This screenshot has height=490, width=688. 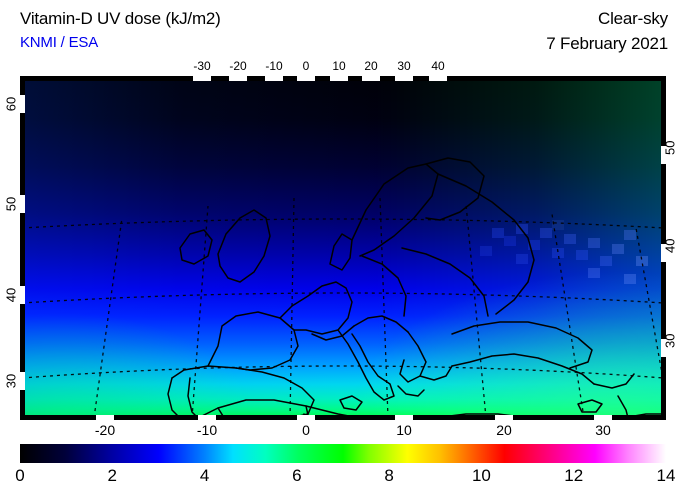 What do you see at coordinates (120, 18) in the screenshot?
I see `page-title: Vitamin-D UV dose (kJ/m2)` at bounding box center [120, 18].